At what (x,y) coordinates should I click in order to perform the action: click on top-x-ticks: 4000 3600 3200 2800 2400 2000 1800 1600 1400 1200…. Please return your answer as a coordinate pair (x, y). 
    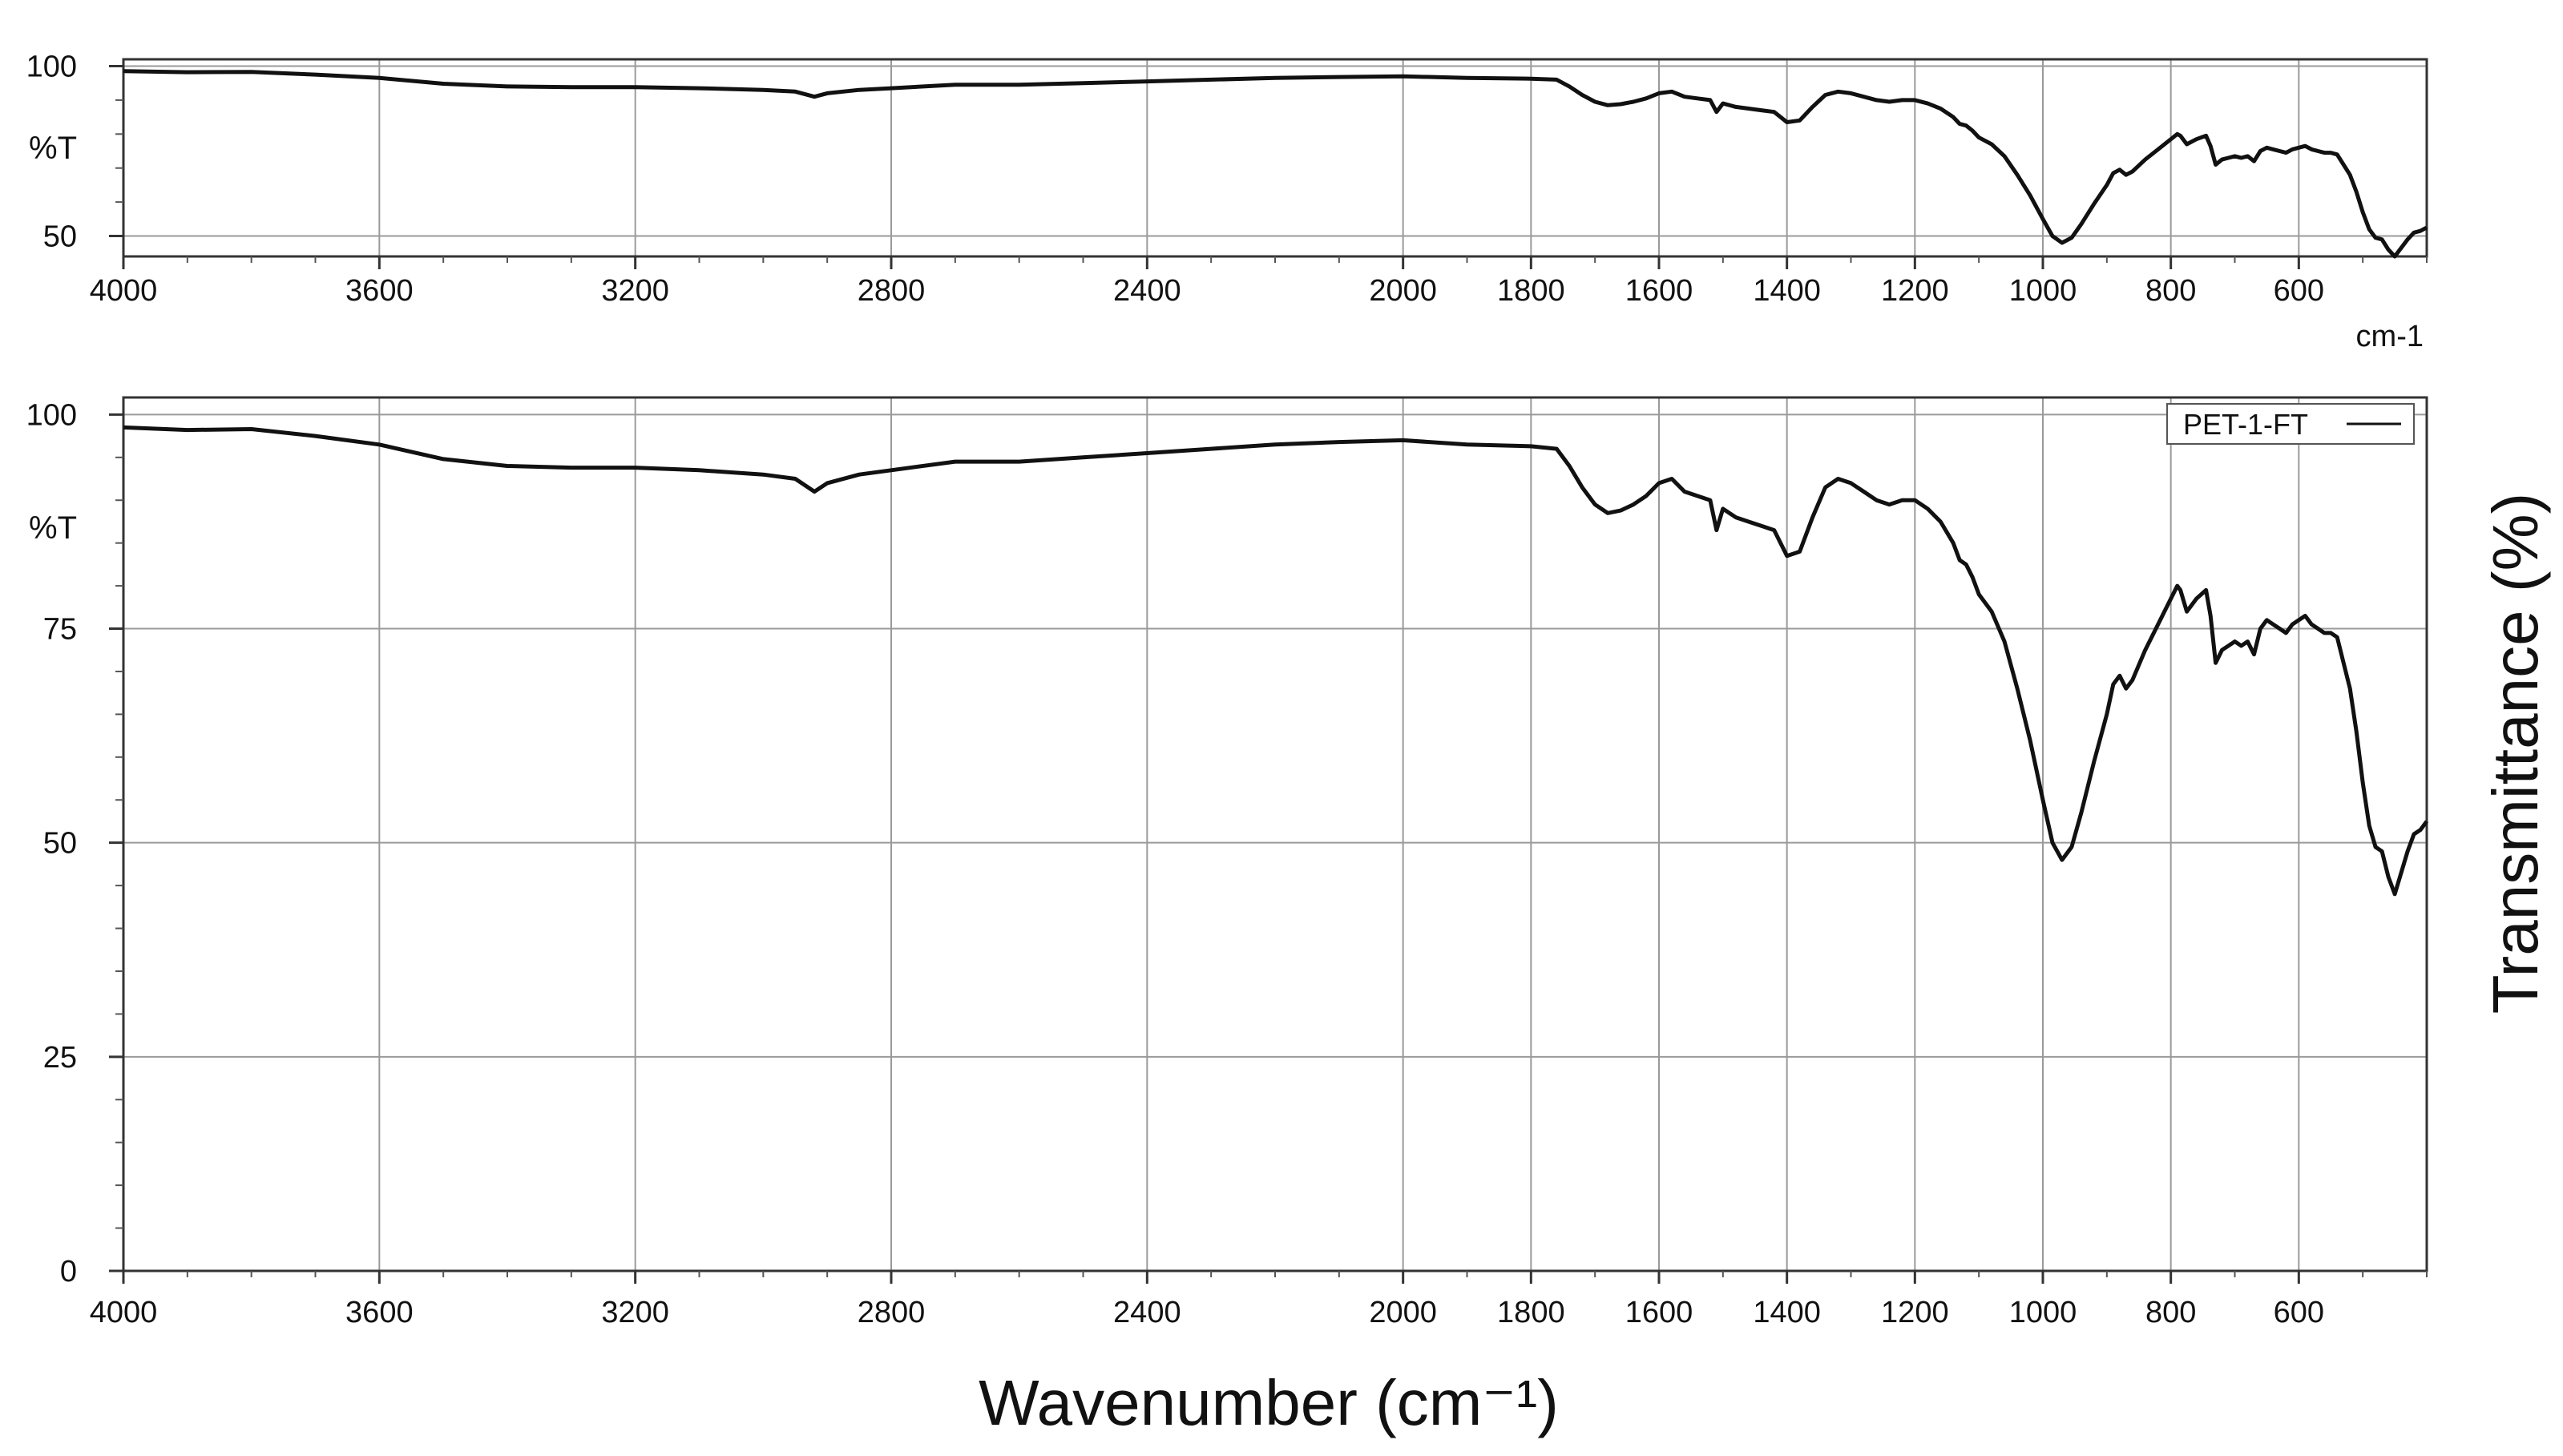
    Looking at the image, I should click on (1207, 282).